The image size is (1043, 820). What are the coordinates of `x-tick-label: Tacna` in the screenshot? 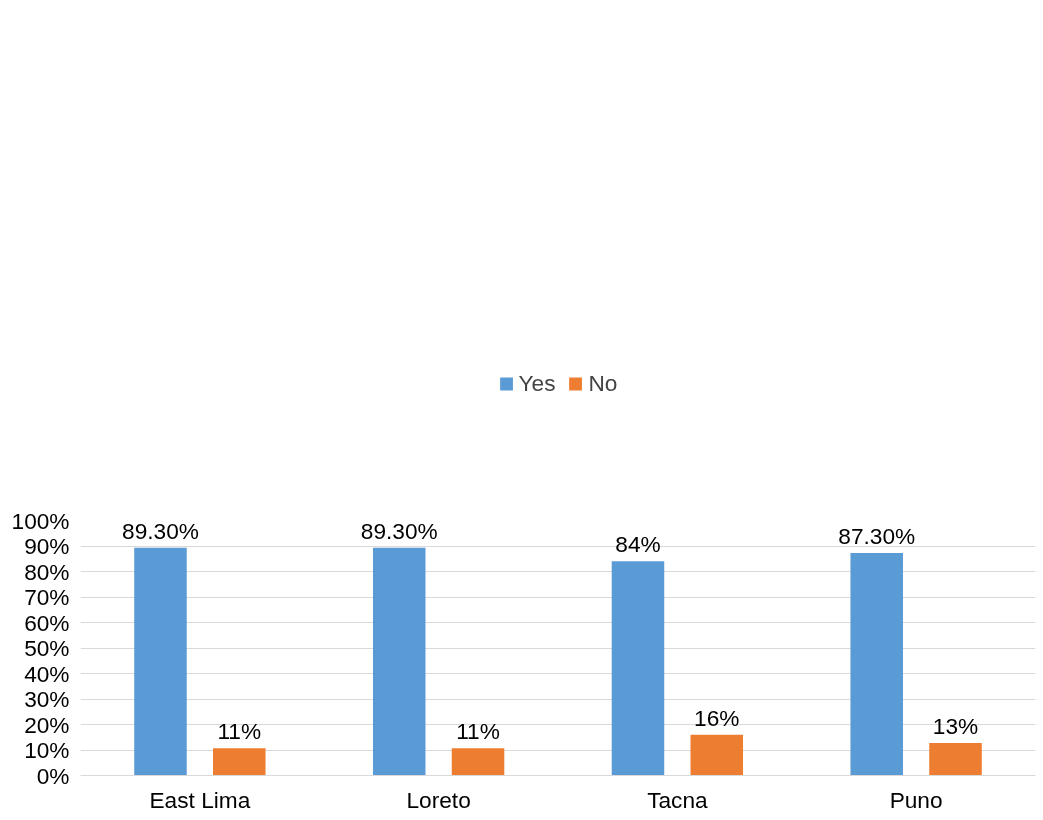 It's located at (677, 799).